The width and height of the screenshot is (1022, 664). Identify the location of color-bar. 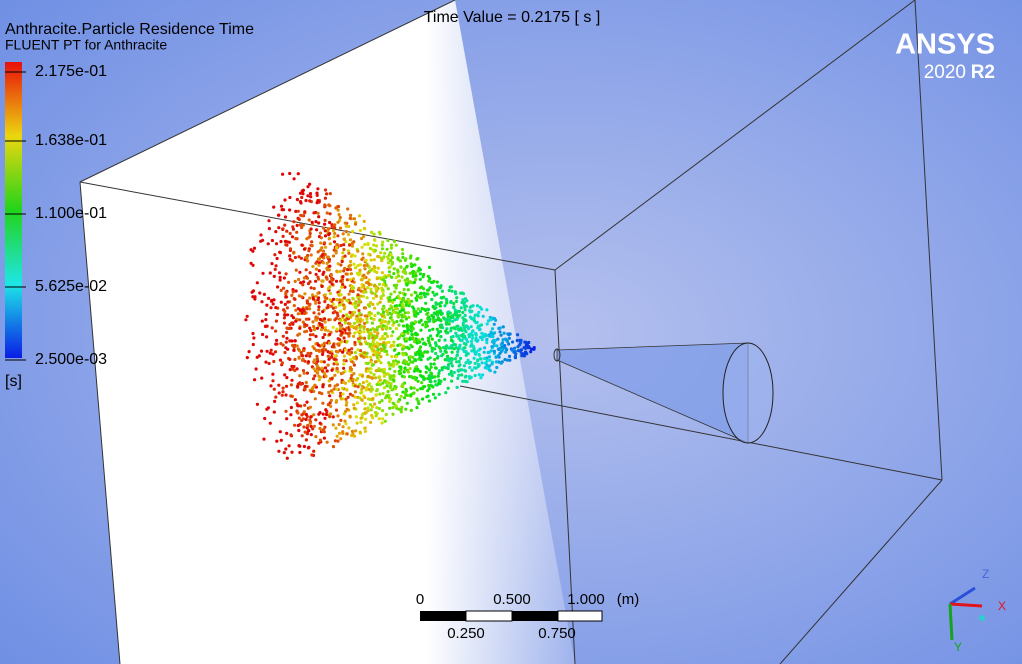
(13, 210).